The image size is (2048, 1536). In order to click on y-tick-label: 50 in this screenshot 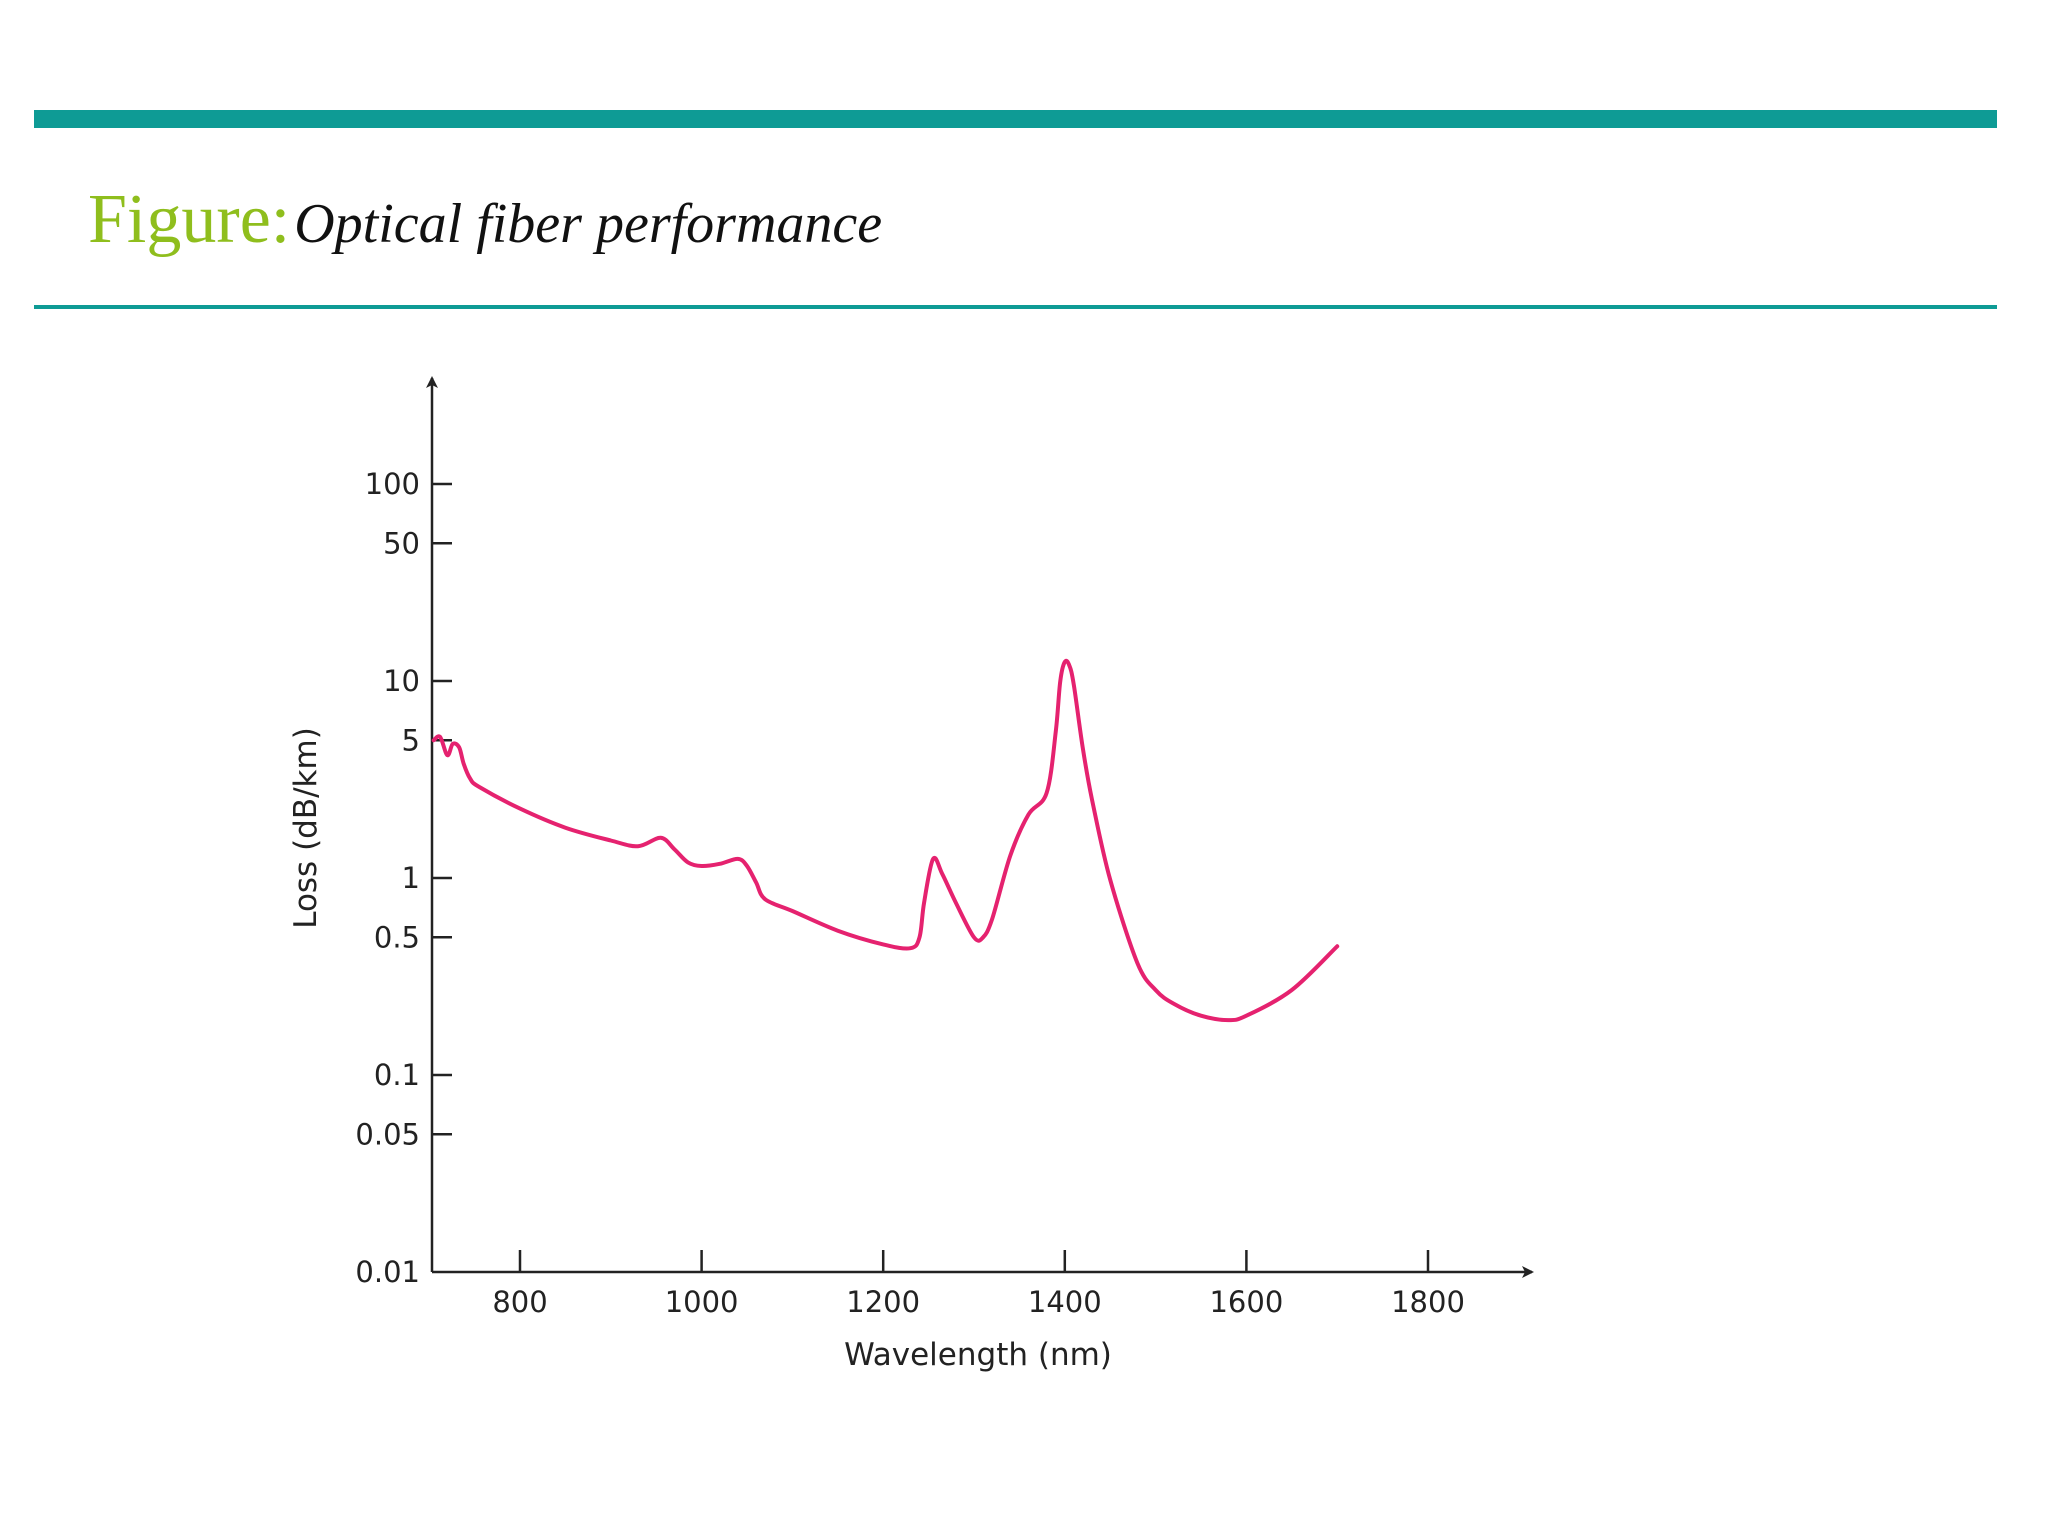, I will do `click(401, 543)`.